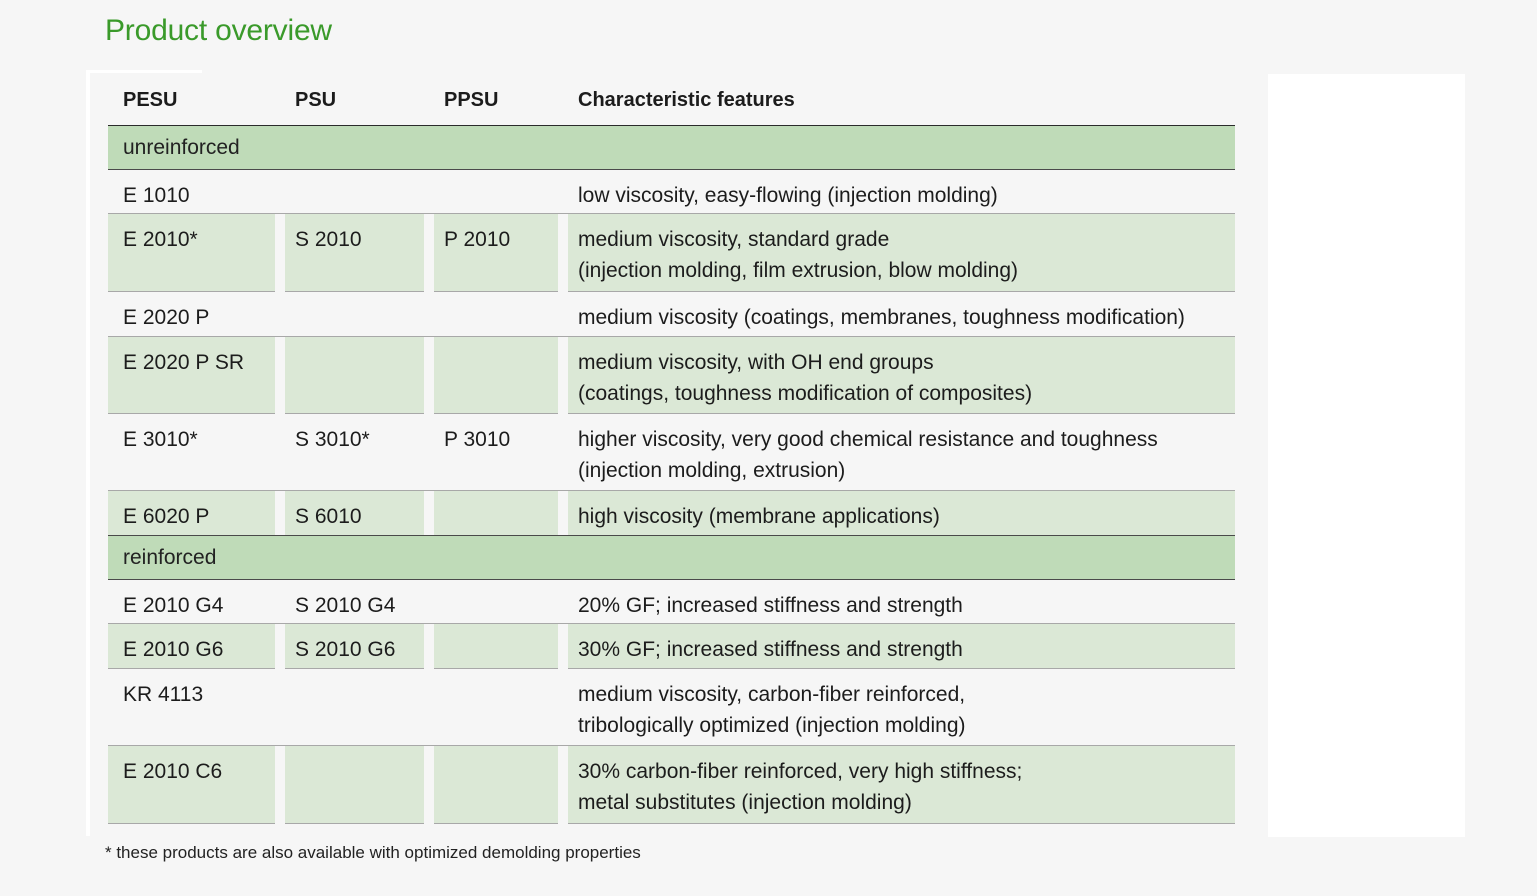 Image resolution: width=1537 pixels, height=896 pixels. Describe the element at coordinates (671, 557) in the screenshot. I see `section-reinforced: reinforced` at that location.